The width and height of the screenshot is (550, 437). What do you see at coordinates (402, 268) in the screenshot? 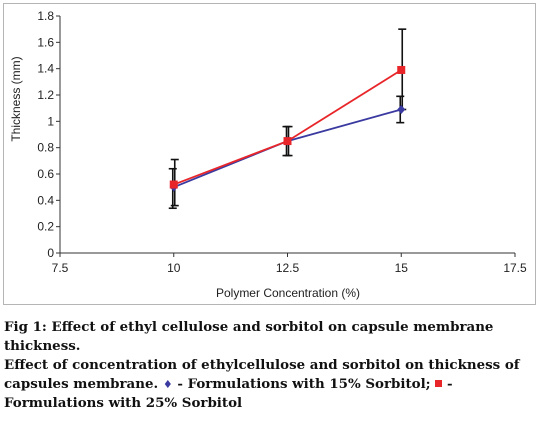
I see `x-tick-label: 15` at bounding box center [402, 268].